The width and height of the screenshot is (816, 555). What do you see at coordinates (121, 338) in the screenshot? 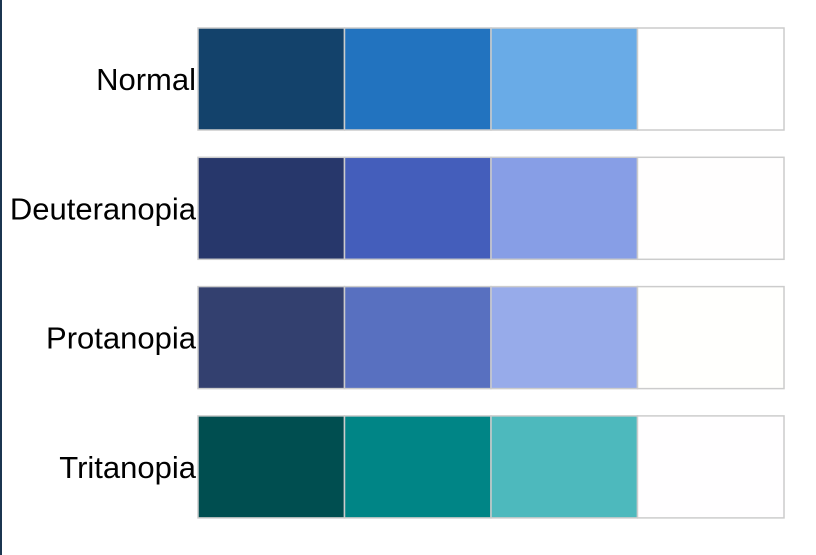
I see `row-label: Protanopia` at bounding box center [121, 338].